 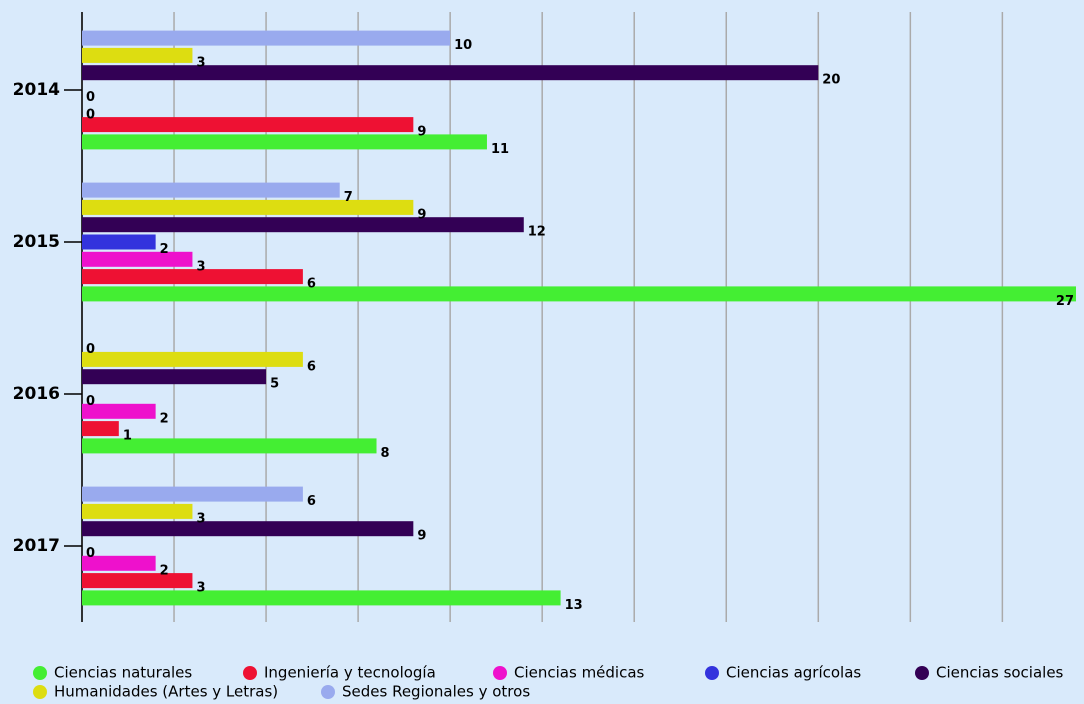 I want to click on value-label: 5, so click(x=274, y=384).